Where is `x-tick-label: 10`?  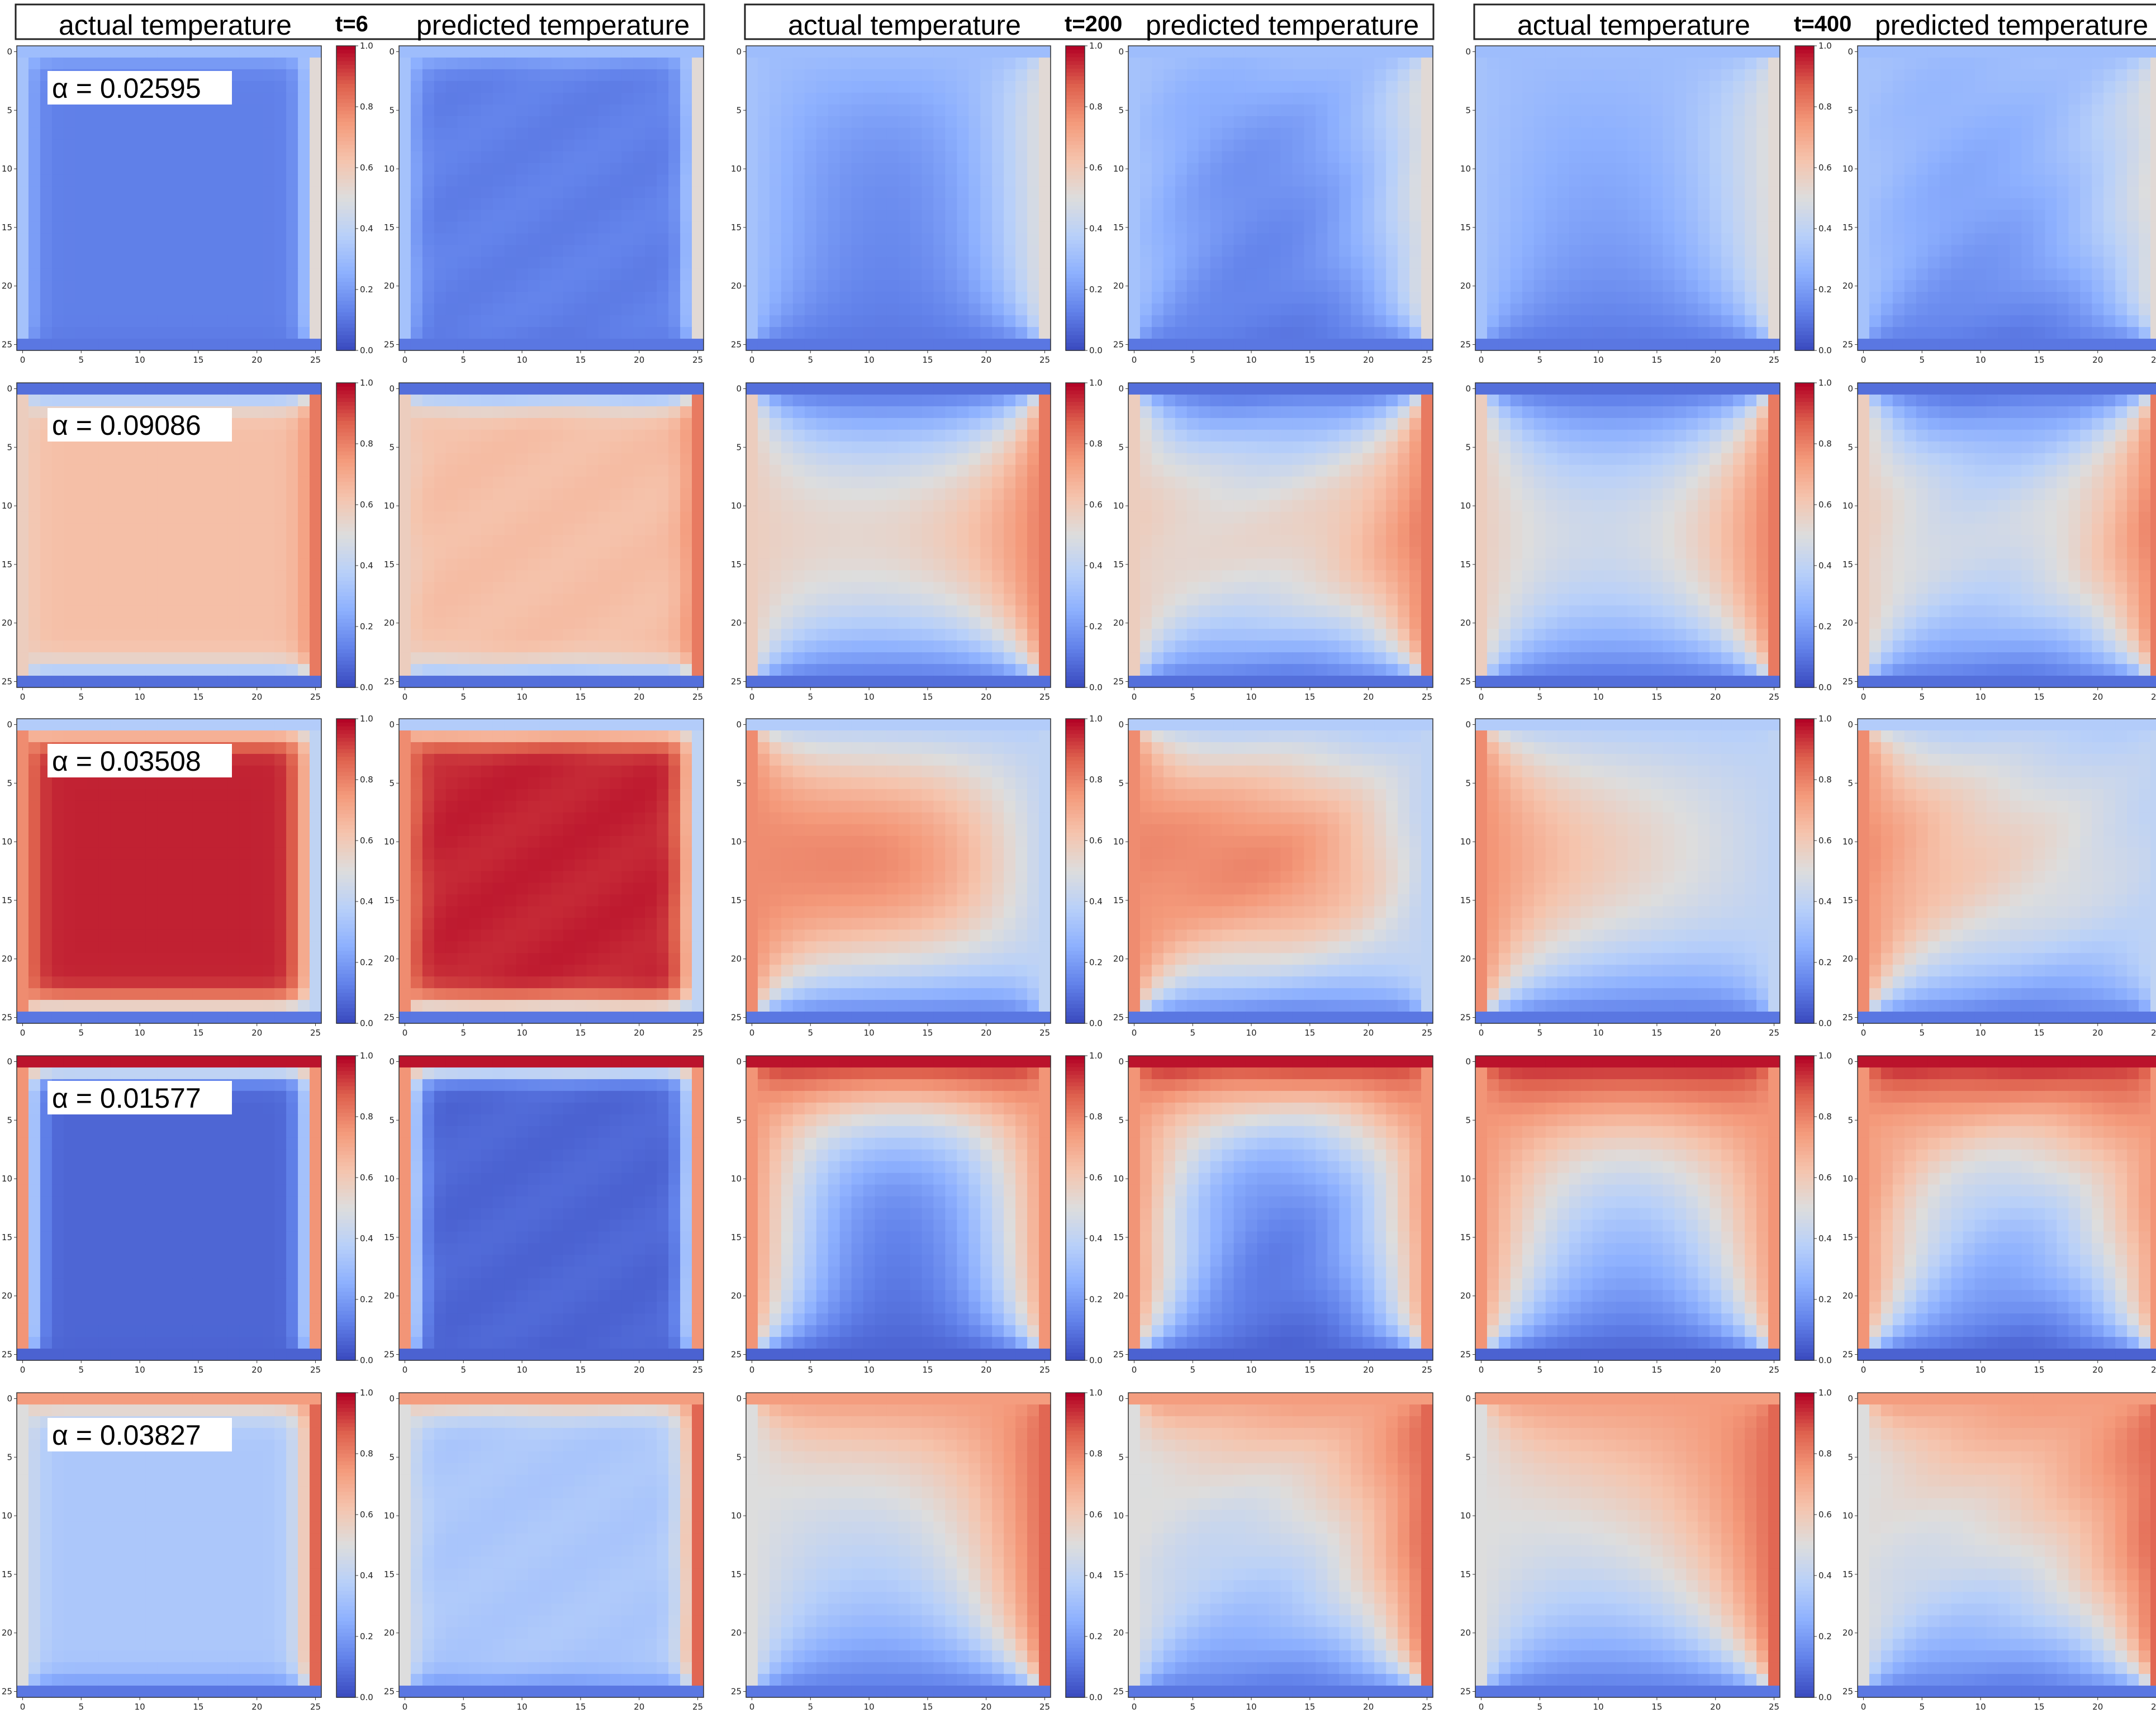 x-tick-label: 10 is located at coordinates (1251, 360).